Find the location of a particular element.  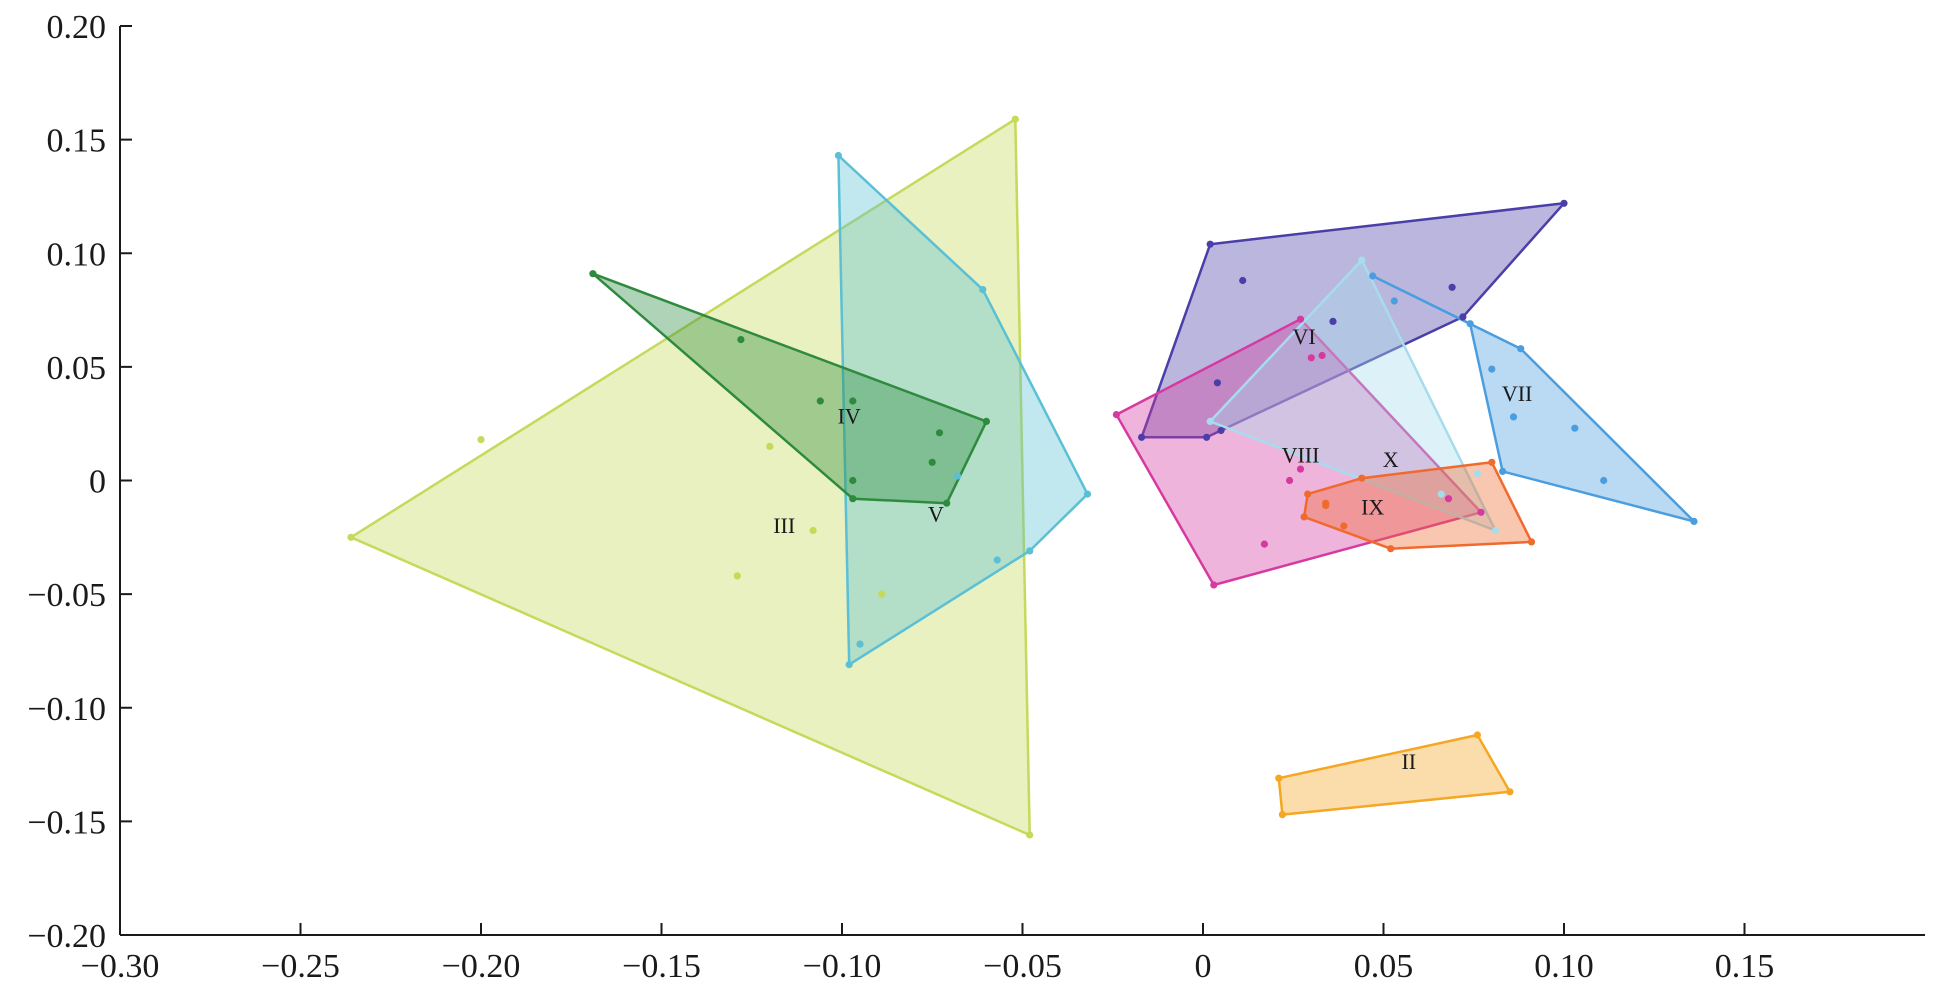

group-label-iv: IV is located at coordinates (849, 416).